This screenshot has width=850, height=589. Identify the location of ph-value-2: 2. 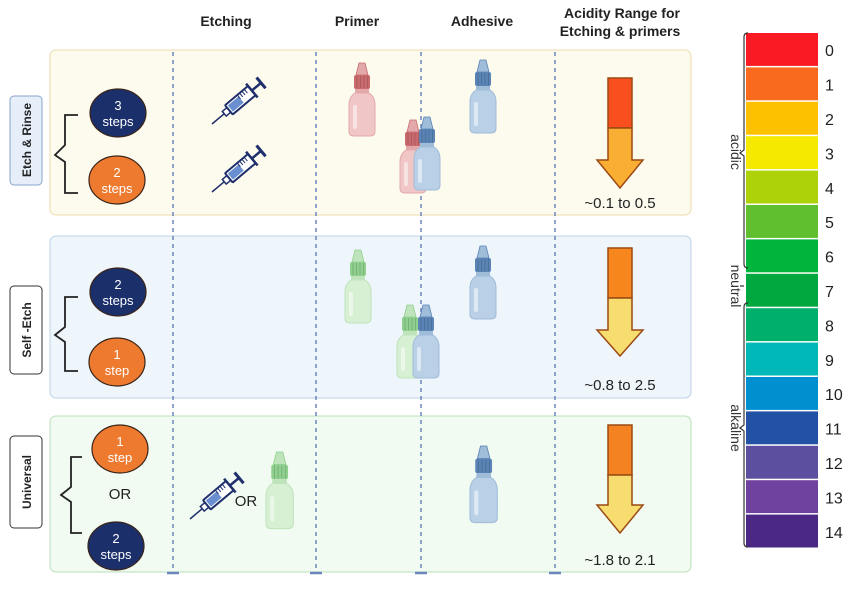
(829, 120).